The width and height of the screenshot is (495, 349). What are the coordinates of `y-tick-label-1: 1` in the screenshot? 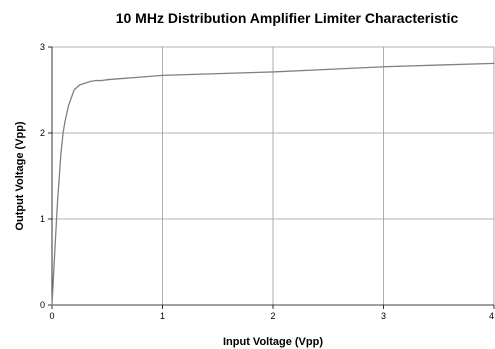 It's located at (42, 219).